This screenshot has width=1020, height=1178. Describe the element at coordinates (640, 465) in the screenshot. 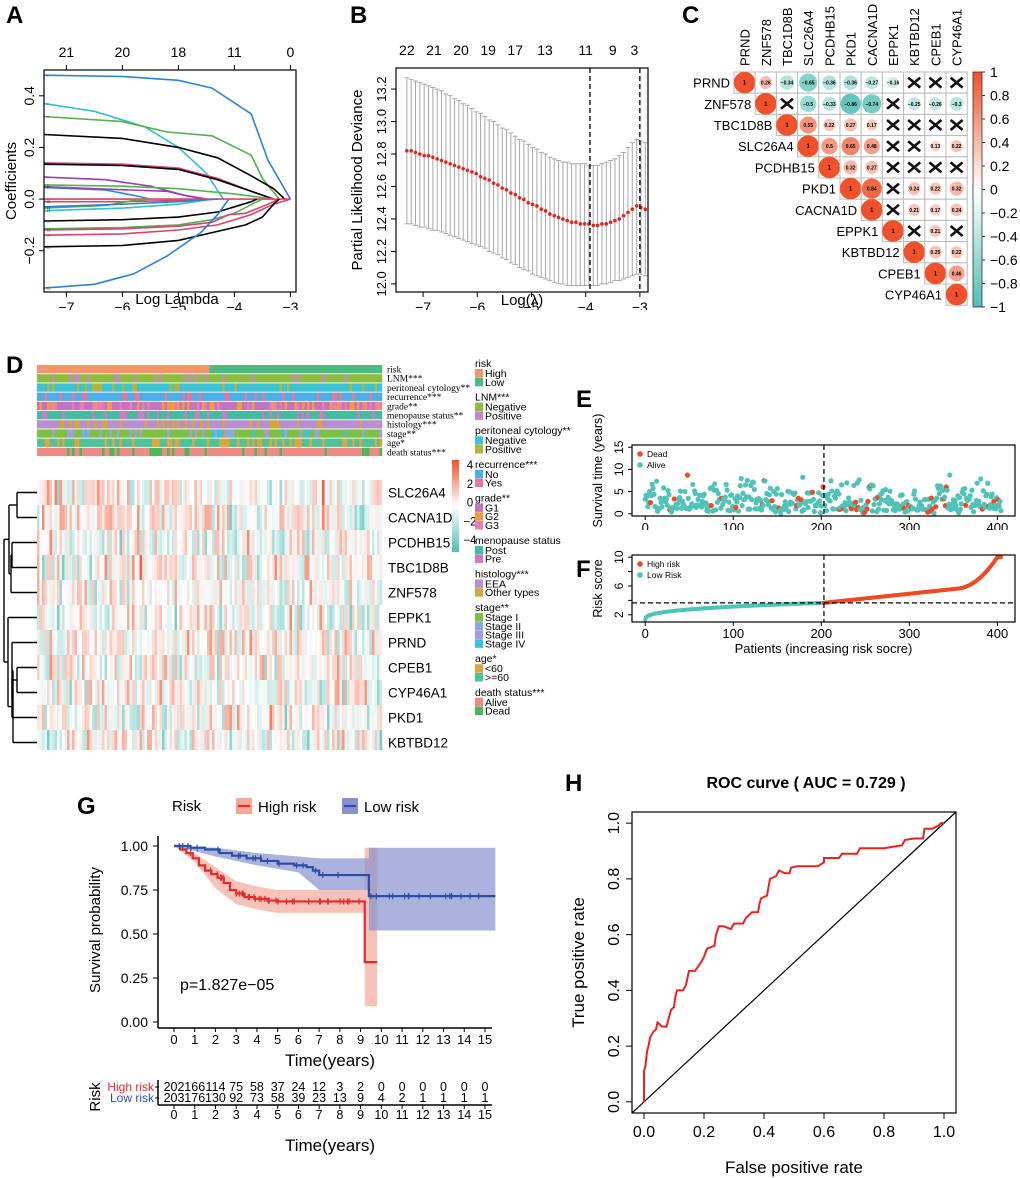

I see `legend-marker` at that location.